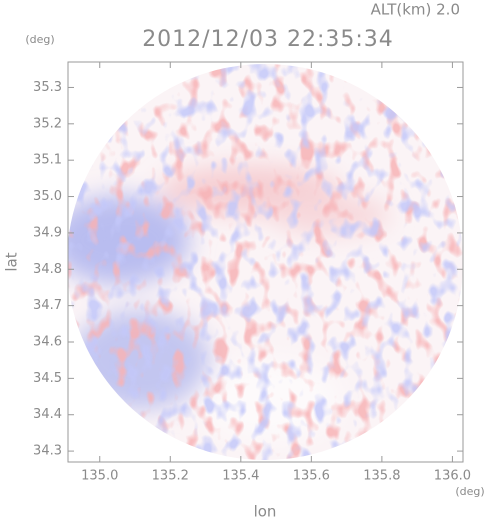 The width and height of the screenshot is (491, 521). Describe the element at coordinates (47, 305) in the screenshot. I see `y-tick-label: 34.7` at that location.